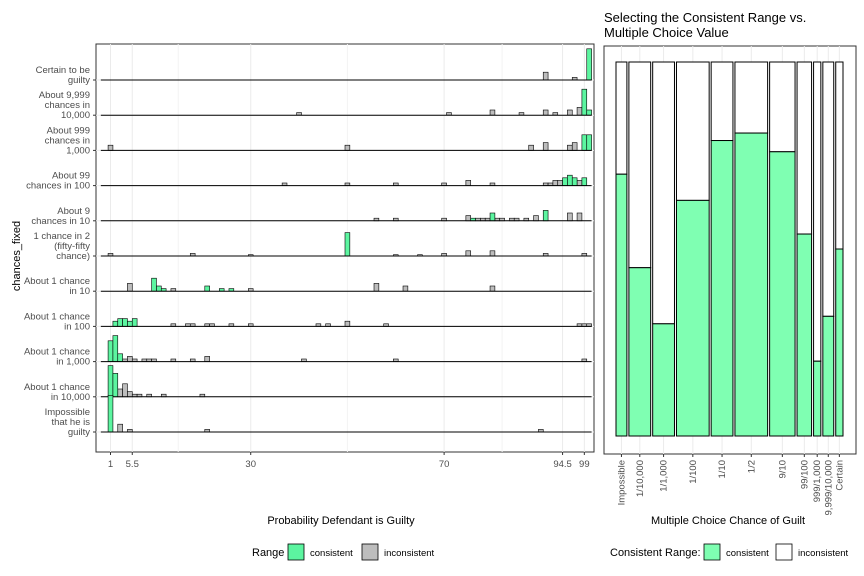 This screenshot has height=576, width=864. I want to click on legend-title: Range, so click(268, 553).